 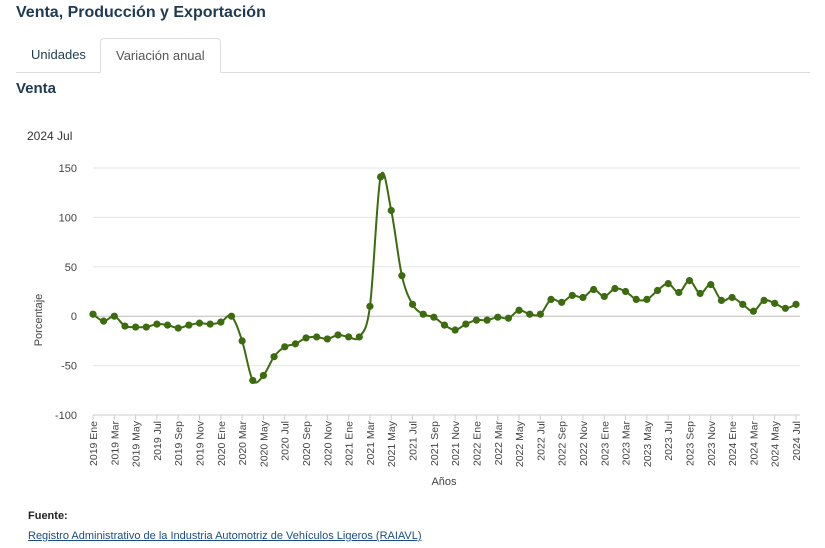 I want to click on x-tick-label: 2022 Ene, so click(x=477, y=443).